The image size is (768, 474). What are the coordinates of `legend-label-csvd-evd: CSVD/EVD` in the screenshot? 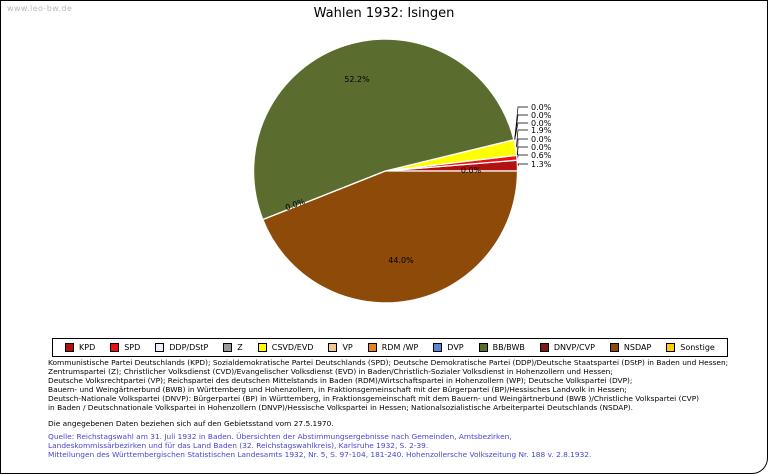 It's located at (292, 347).